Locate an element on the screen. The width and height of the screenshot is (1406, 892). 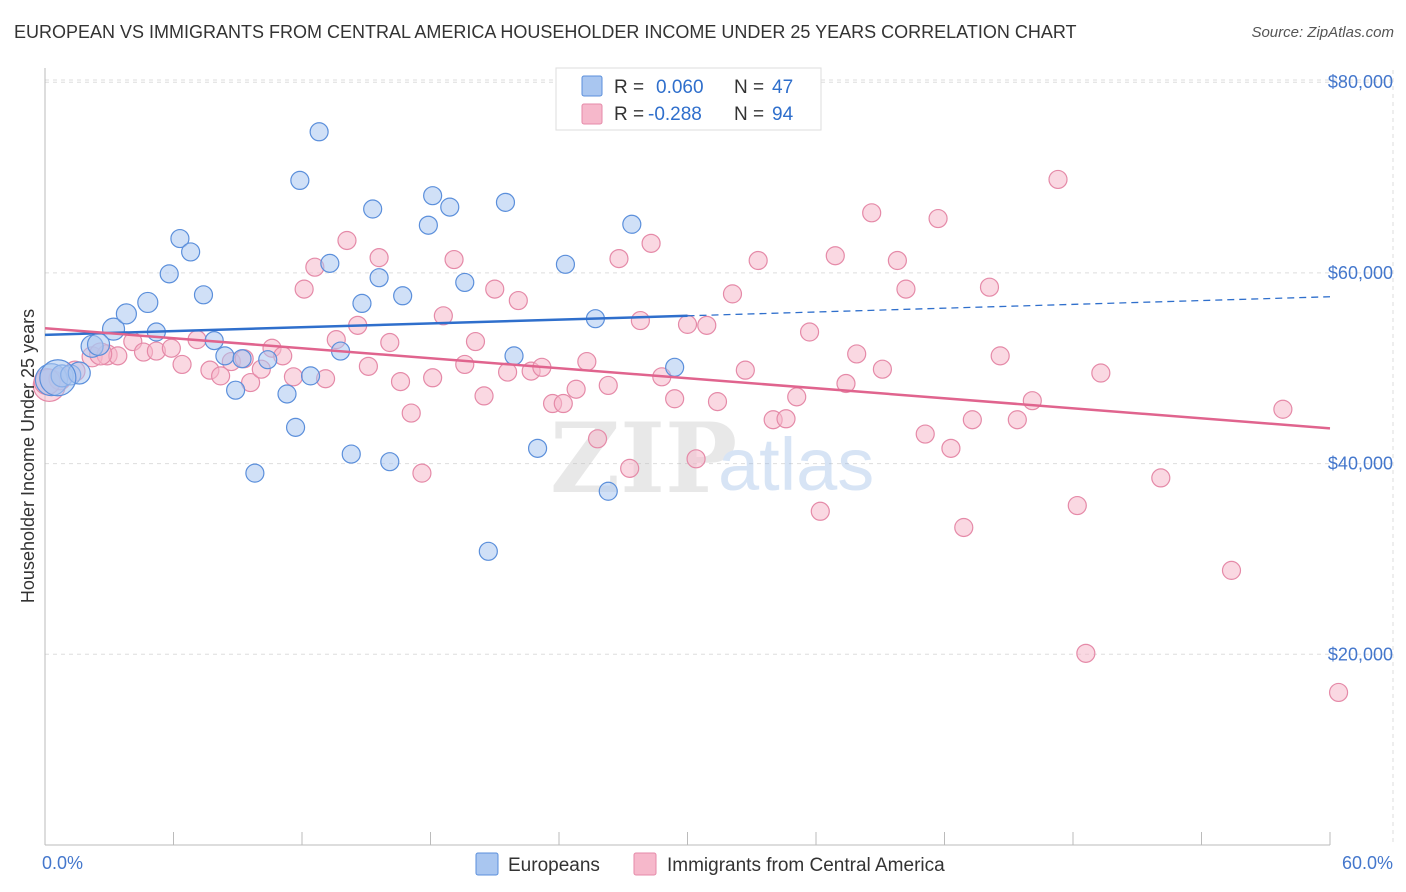
x-tick-label-max: 60.0% is located at coordinates (1367, 863).